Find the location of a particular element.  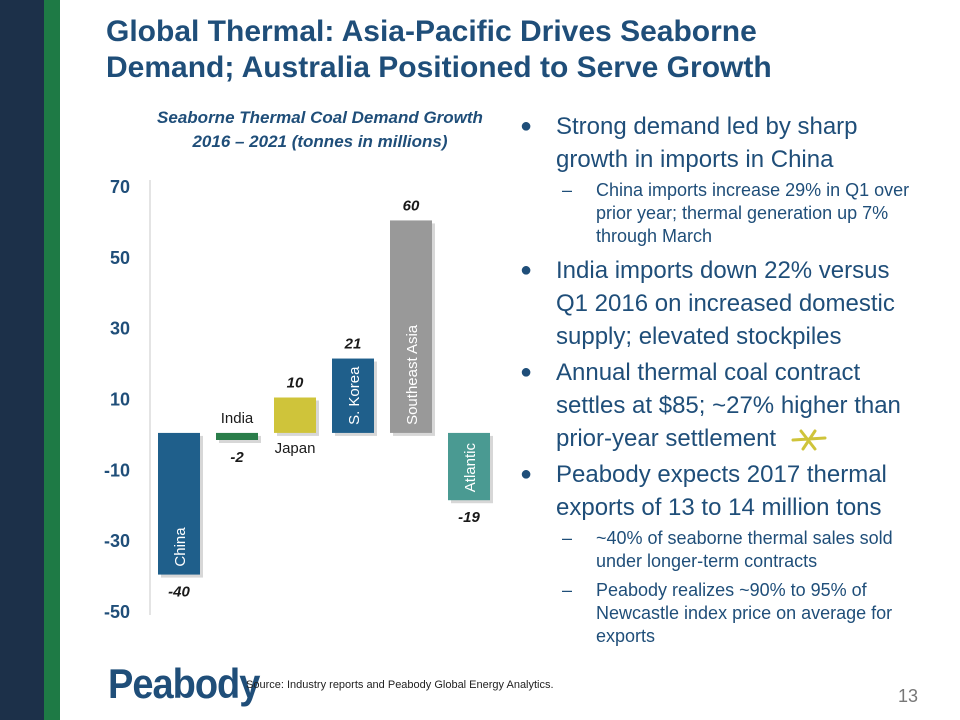

chart-title-line1: Seaborne Thermal Coal Demand Growth is located at coordinates (320, 117).